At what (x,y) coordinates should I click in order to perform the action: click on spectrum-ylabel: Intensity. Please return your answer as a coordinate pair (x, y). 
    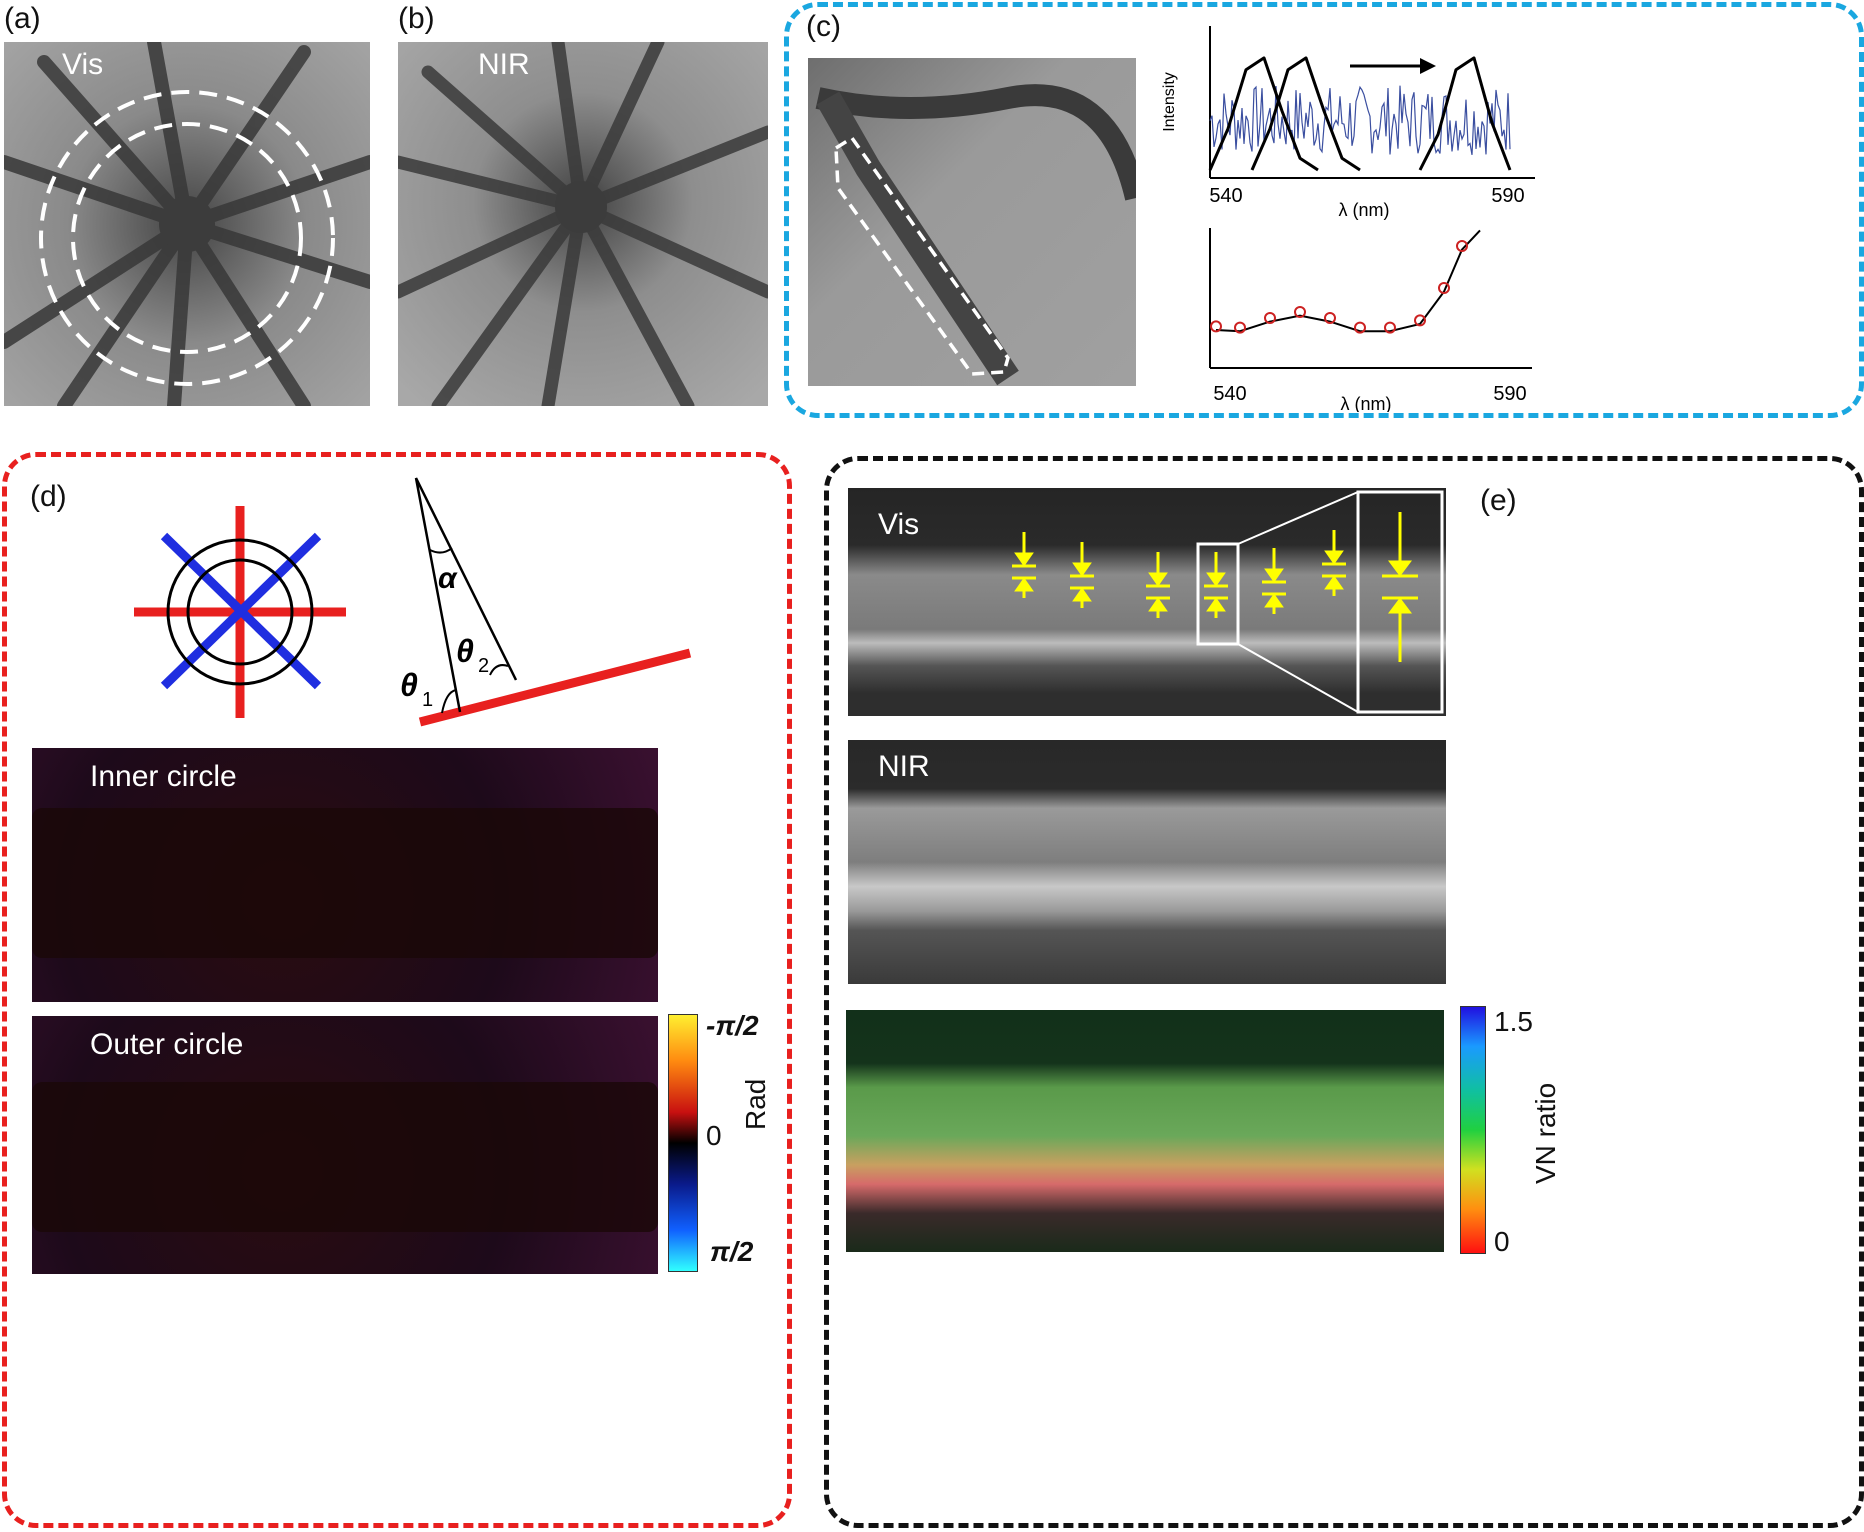
    Looking at the image, I should click on (1169, 102).